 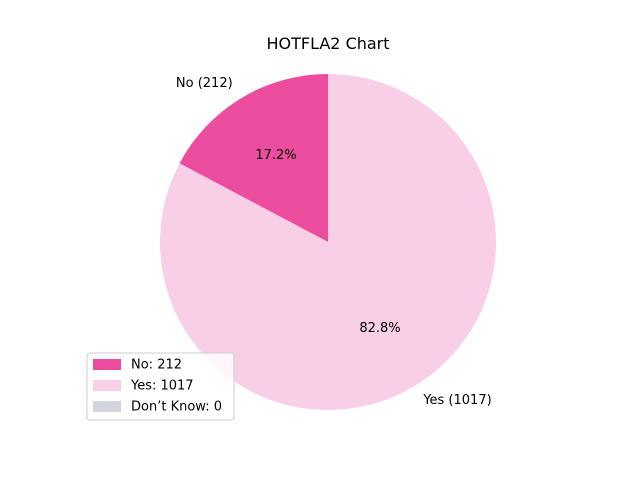 I want to click on legend-swatch-no, so click(x=107, y=364).